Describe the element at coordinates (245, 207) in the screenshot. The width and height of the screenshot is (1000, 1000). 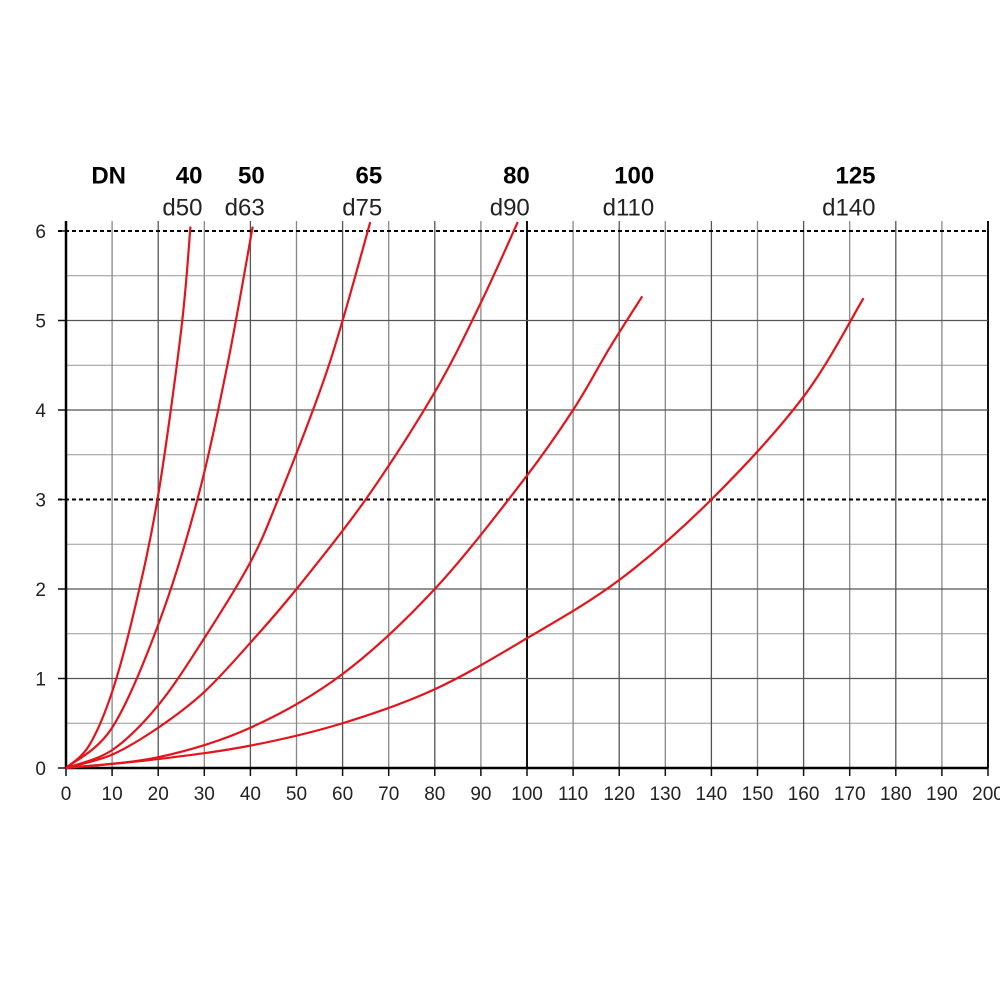
I see `legend-label: d63` at that location.